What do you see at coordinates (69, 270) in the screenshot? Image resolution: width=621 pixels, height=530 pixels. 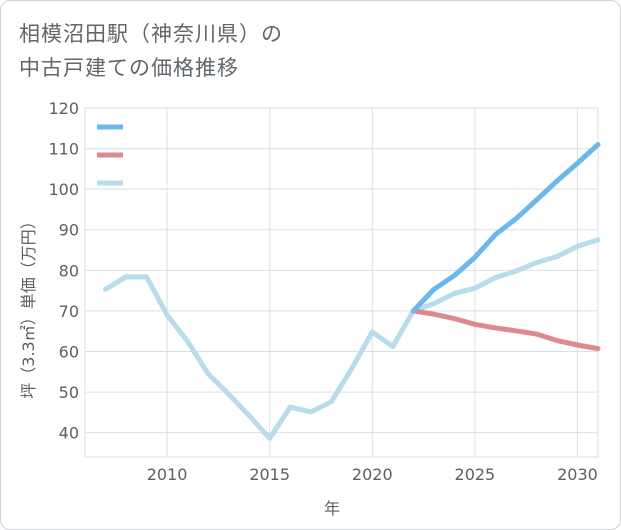 I see `y-tick-label: 80` at bounding box center [69, 270].